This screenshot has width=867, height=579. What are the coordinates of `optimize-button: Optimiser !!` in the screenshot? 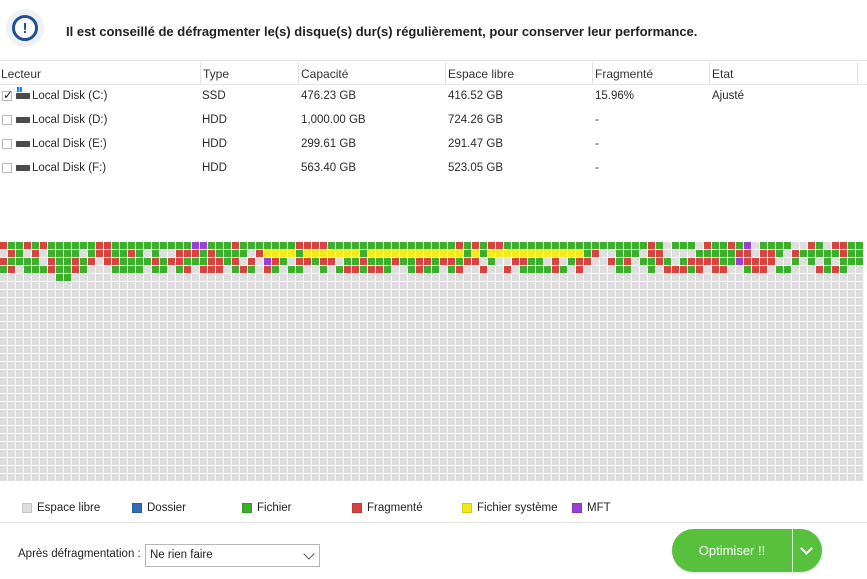 It's located at (732, 550).